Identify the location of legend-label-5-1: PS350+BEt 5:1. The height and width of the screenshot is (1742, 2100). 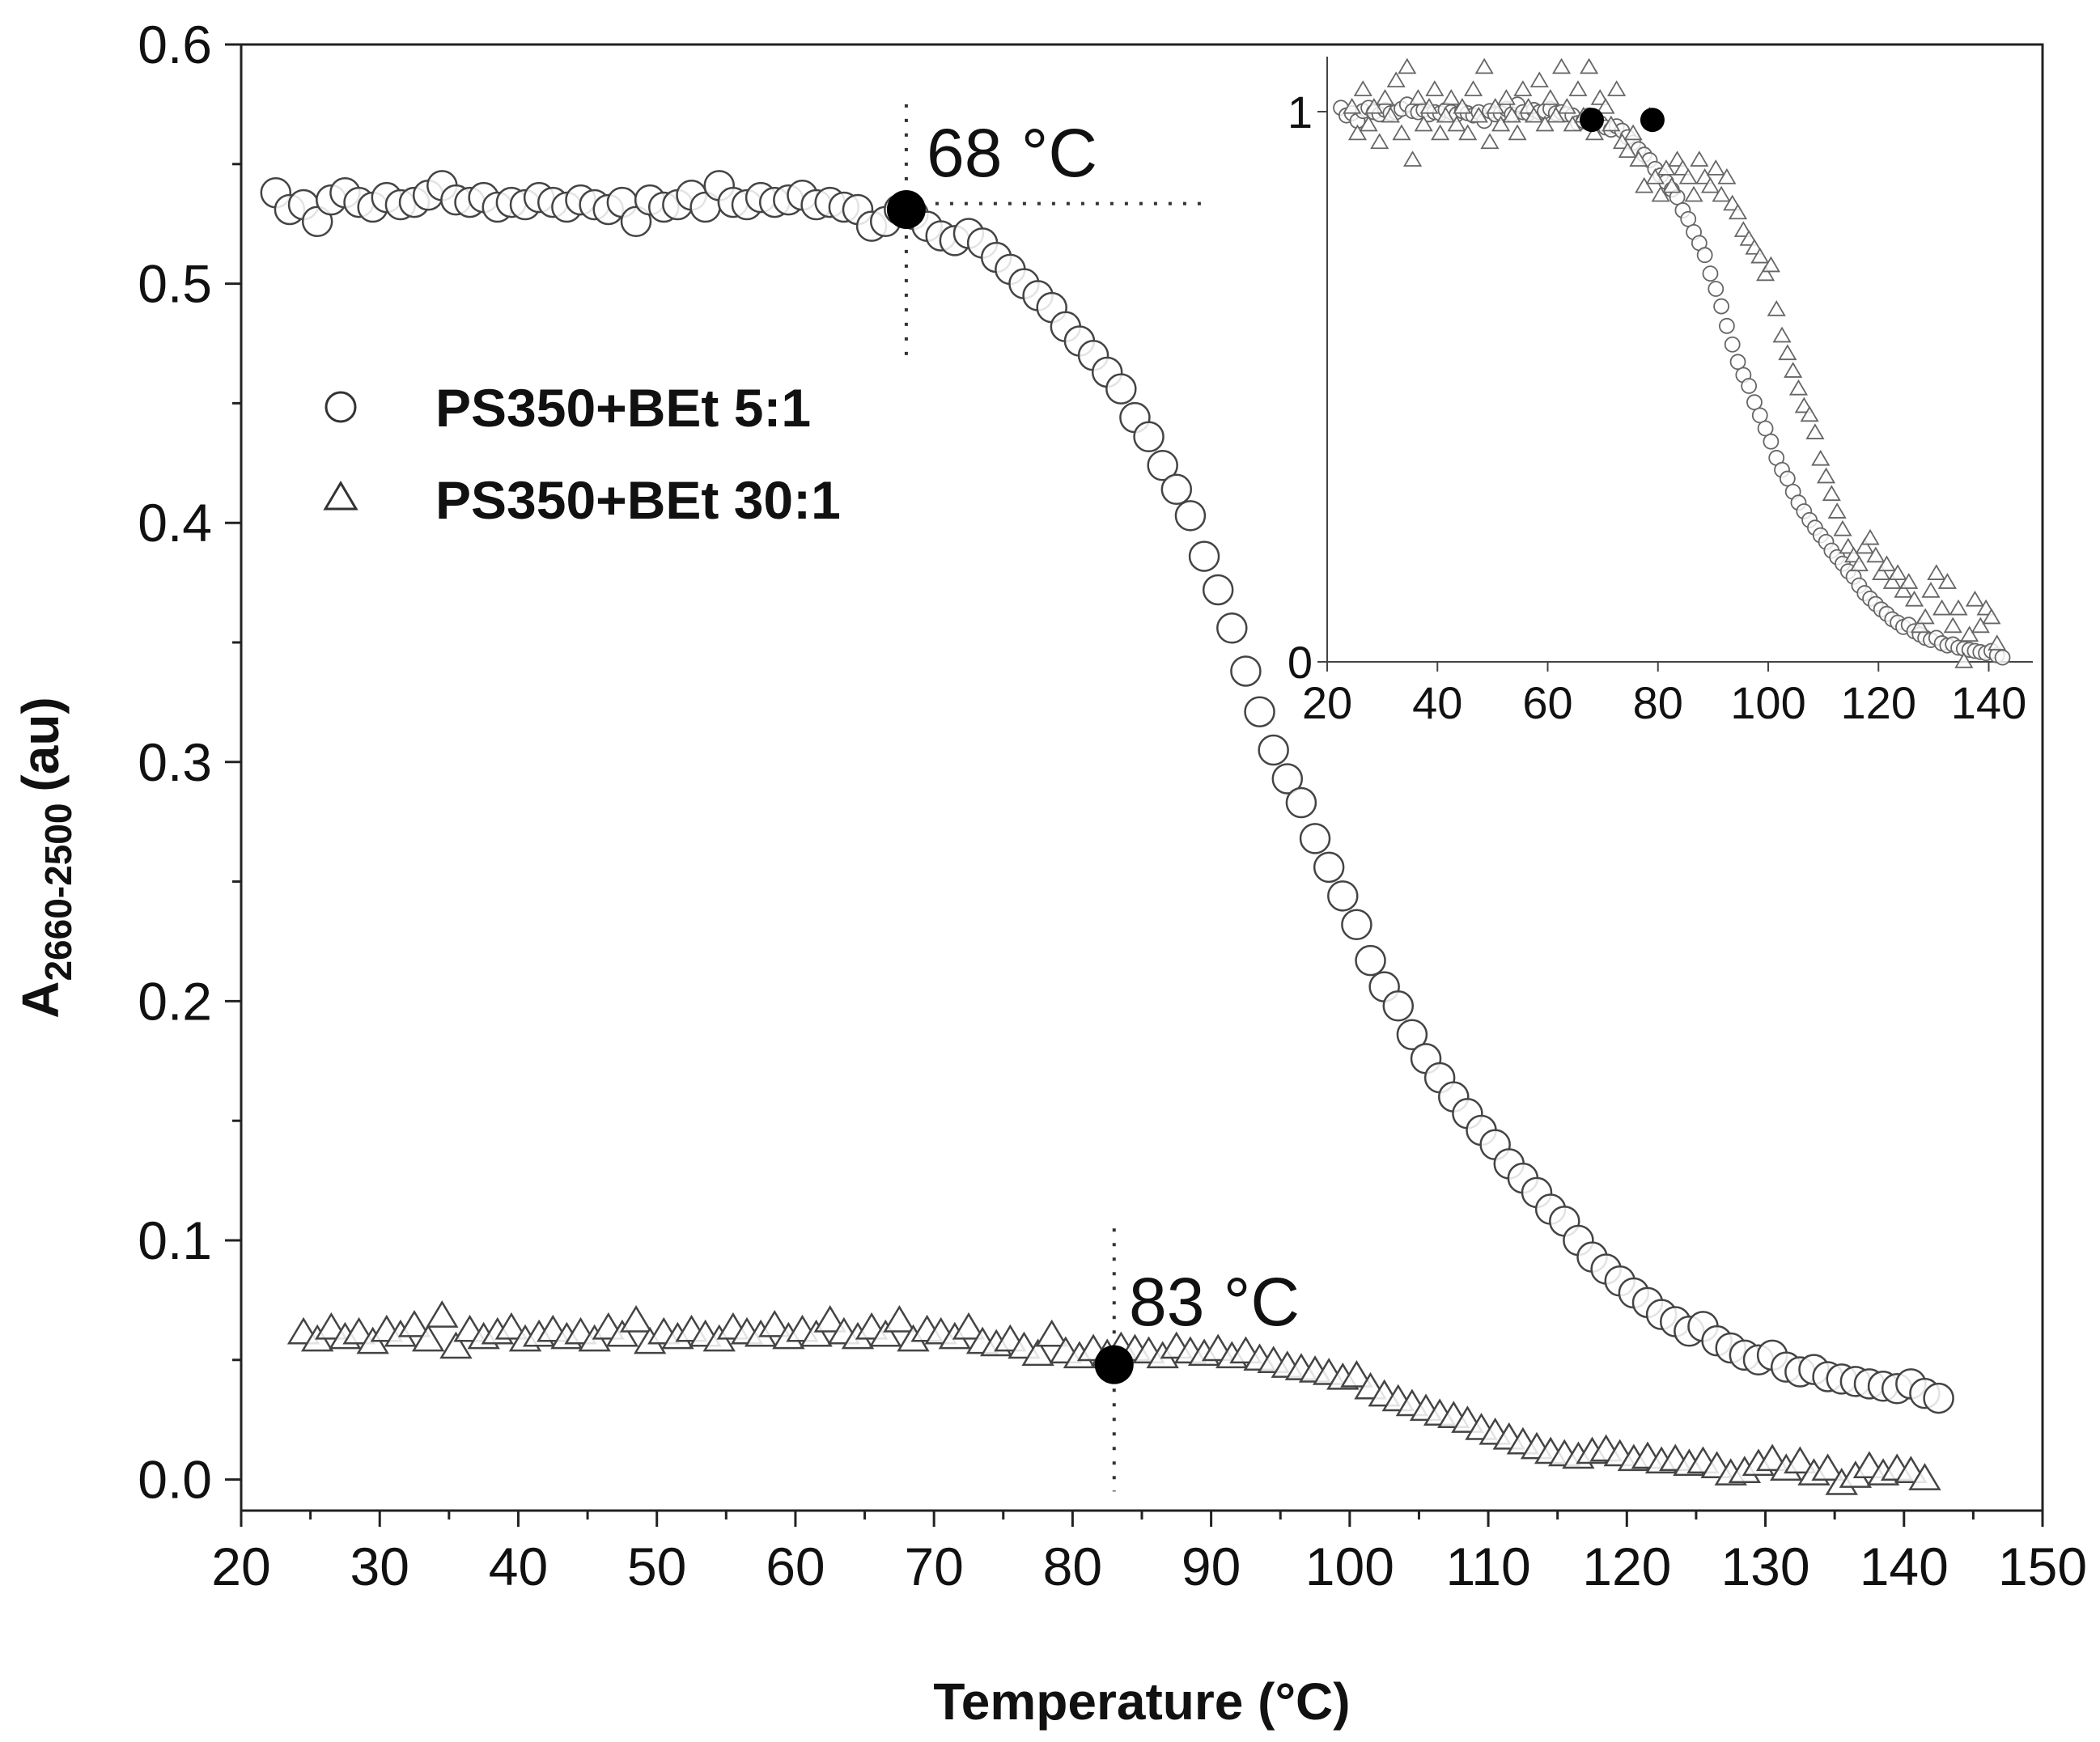
(623, 408).